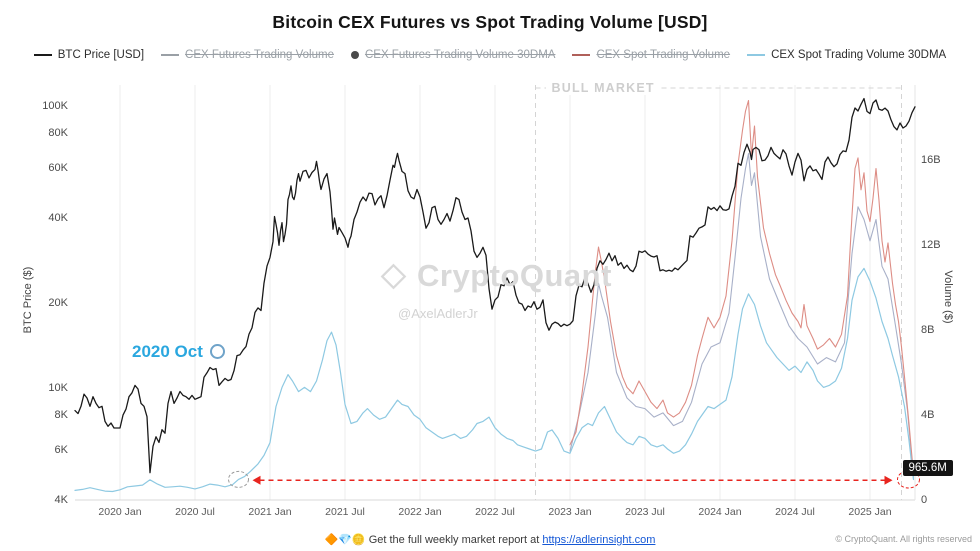 Image resolution: width=980 pixels, height=551 pixels. Describe the element at coordinates (101, 55) in the screenshot. I see `legend-label: BTC Price [USD]` at that location.